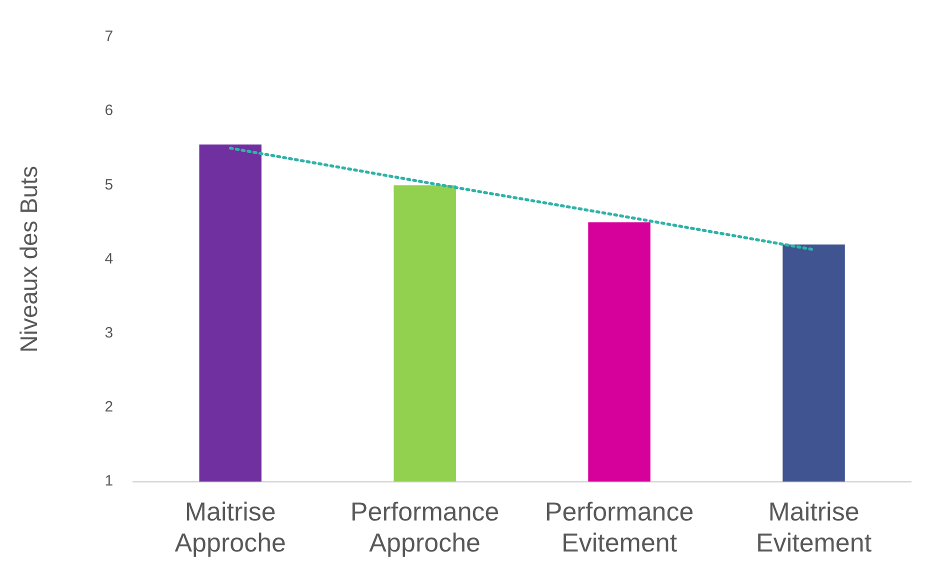 The height and width of the screenshot is (584, 929). What do you see at coordinates (619, 527) in the screenshot?
I see `x-tick-label: Performance Evitement` at bounding box center [619, 527].